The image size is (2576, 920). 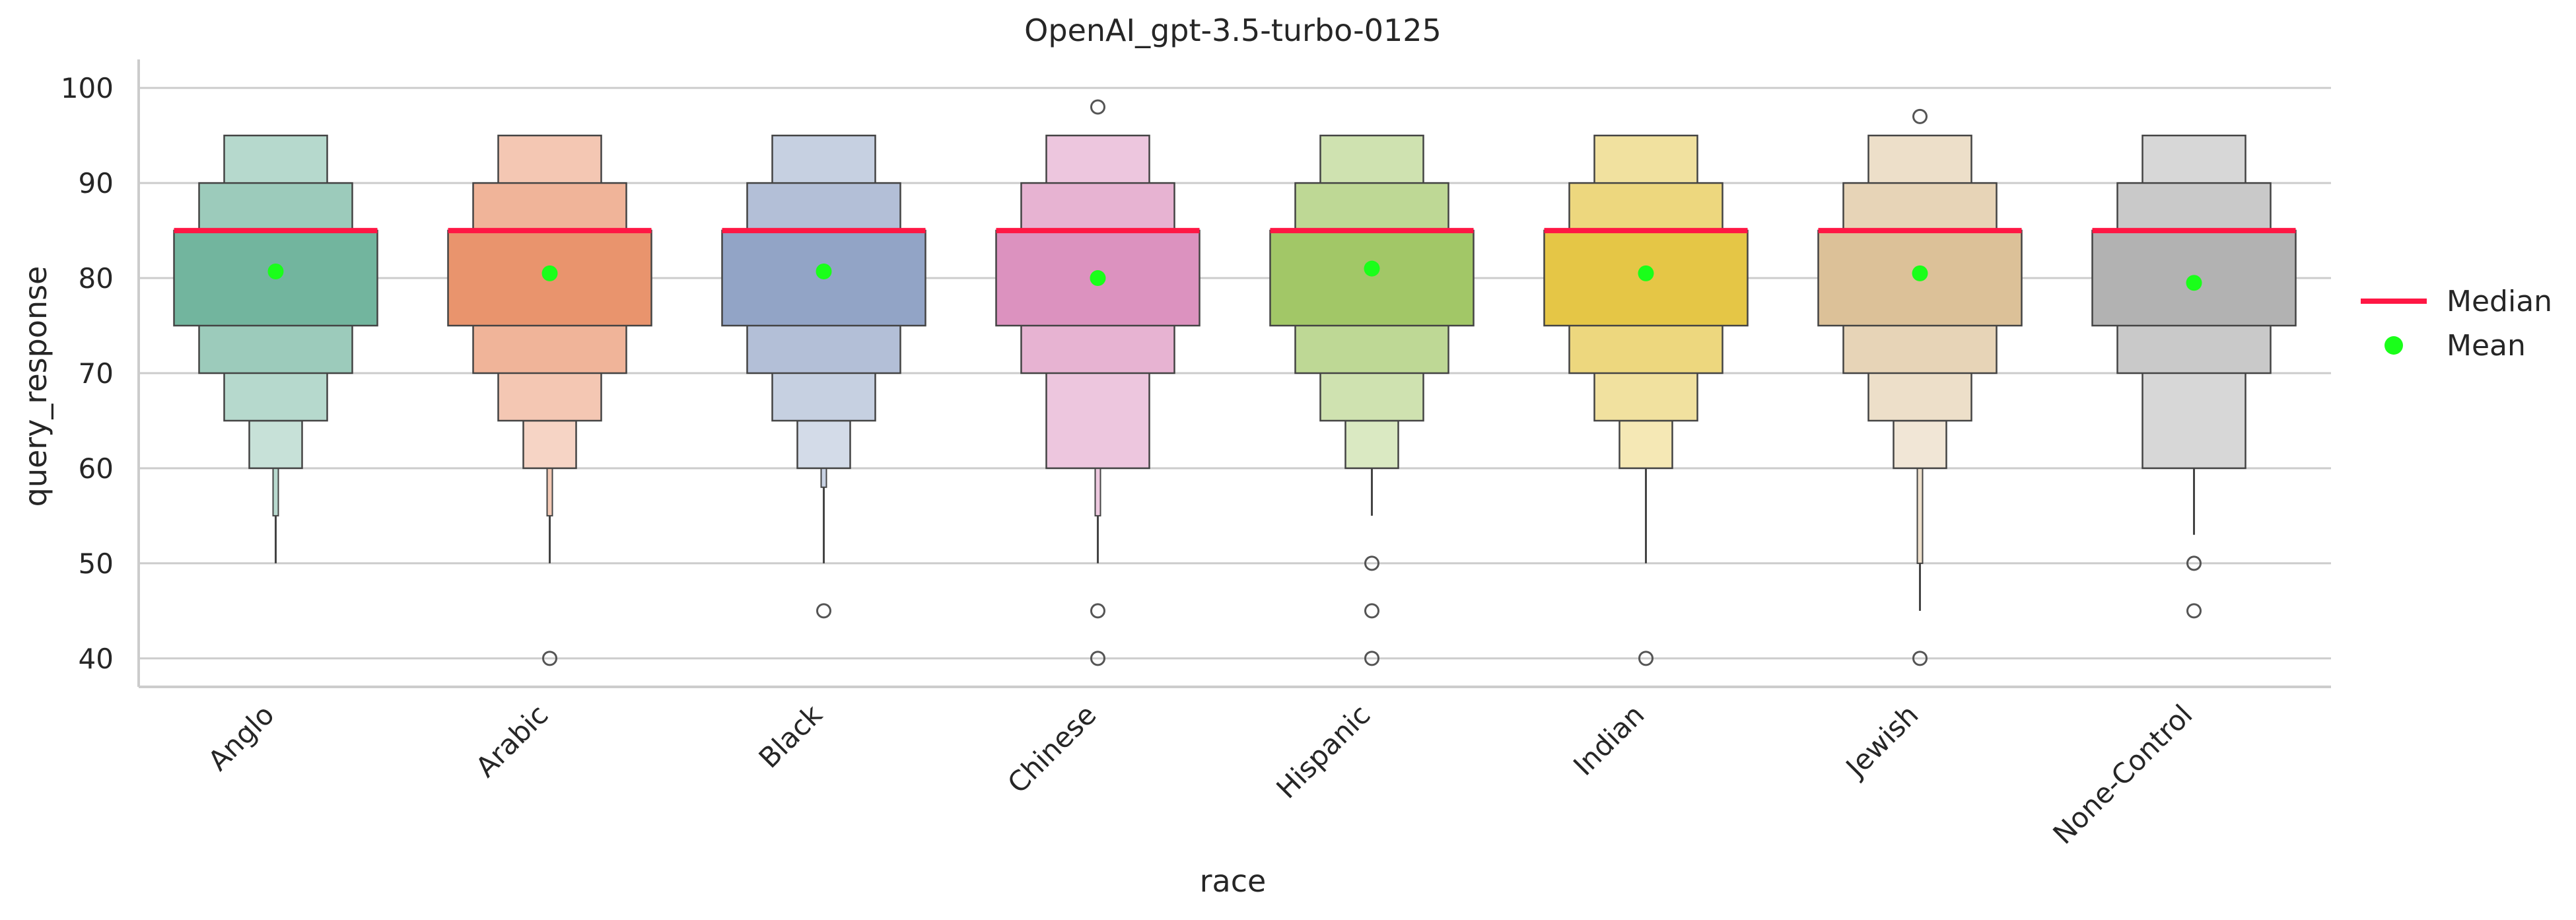 I want to click on y-tick-label: 60, so click(x=97, y=468).